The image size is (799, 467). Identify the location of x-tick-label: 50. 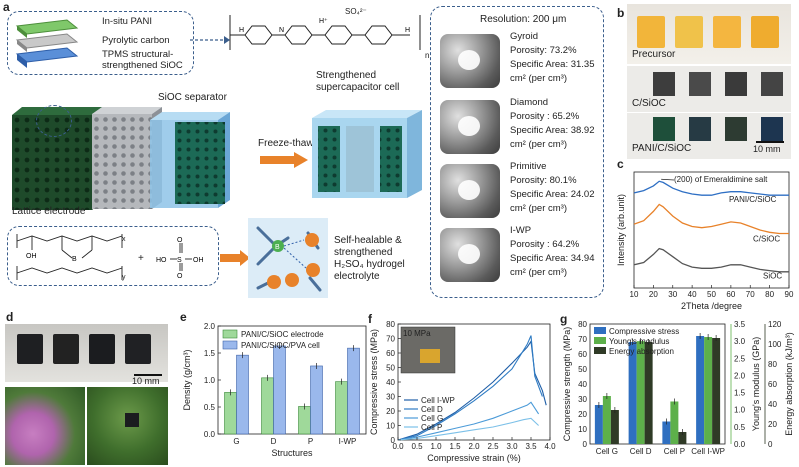
(711, 294).